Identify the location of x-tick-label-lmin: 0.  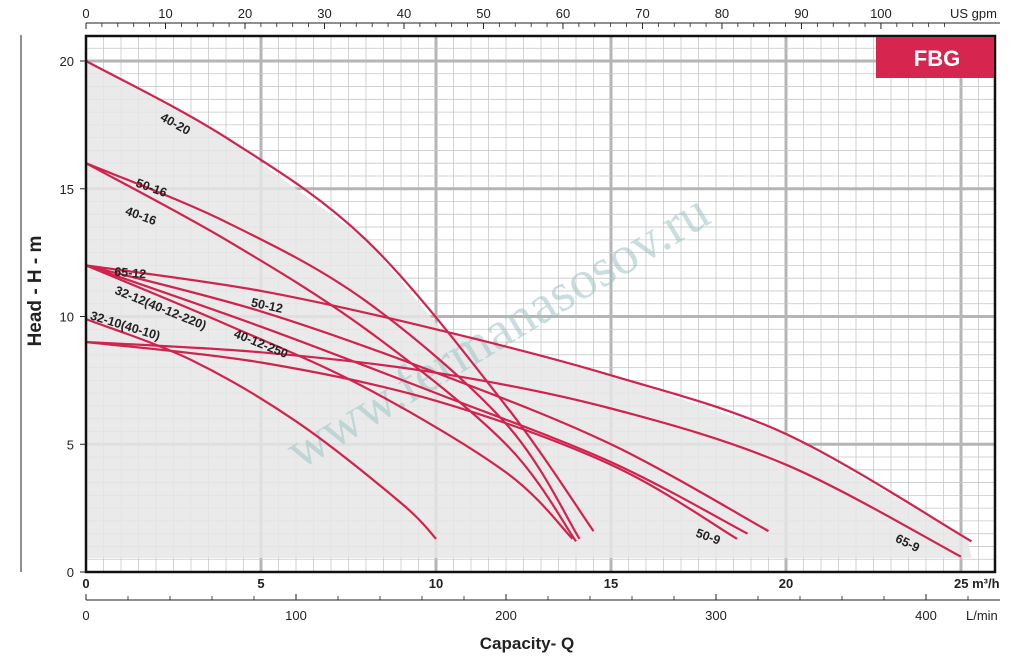
(85, 615).